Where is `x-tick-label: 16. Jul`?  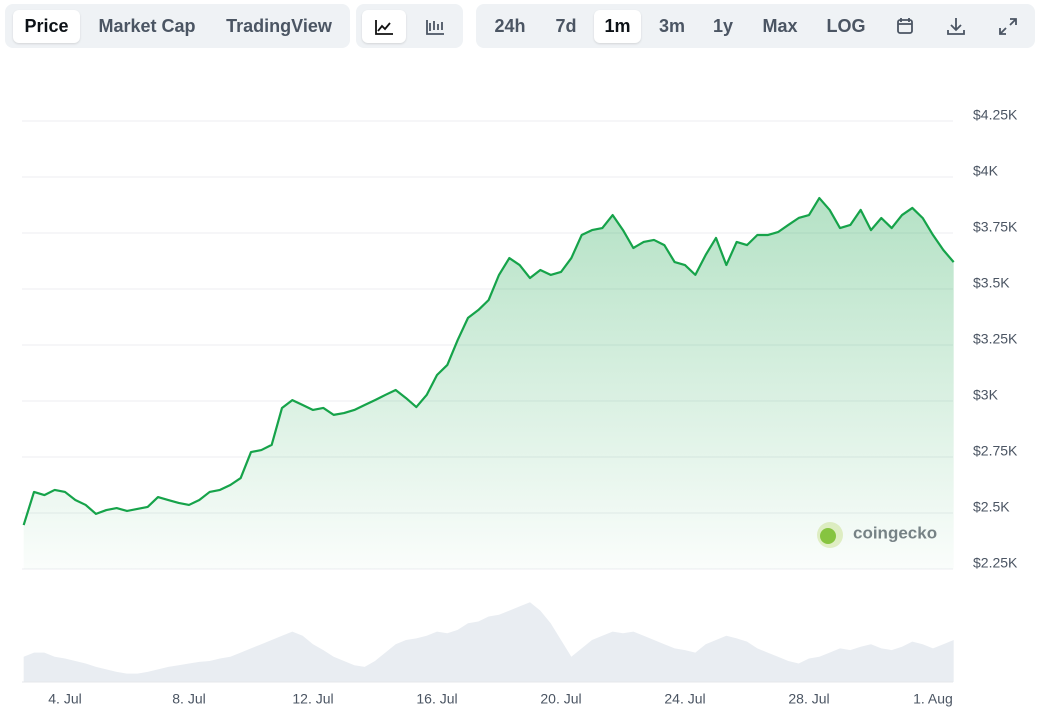
x-tick-label: 16. Jul is located at coordinates (436, 699).